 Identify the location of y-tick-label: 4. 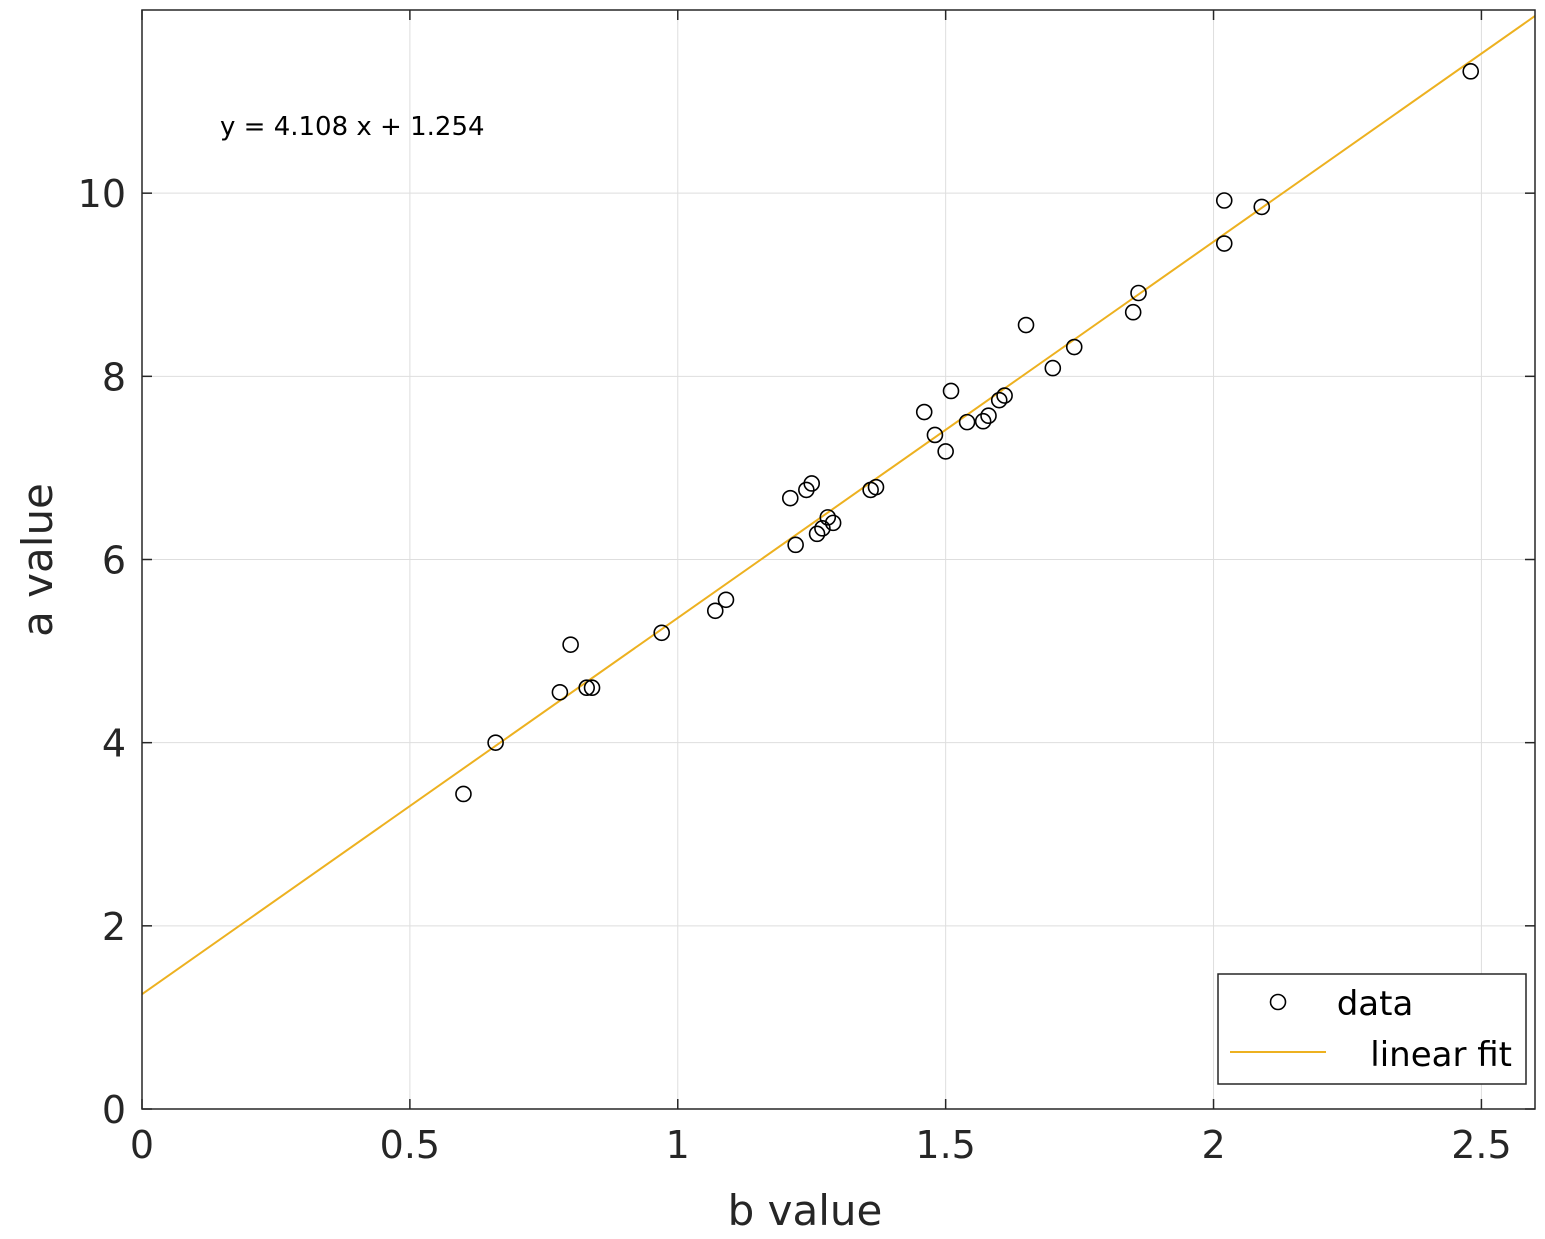
(114, 744).